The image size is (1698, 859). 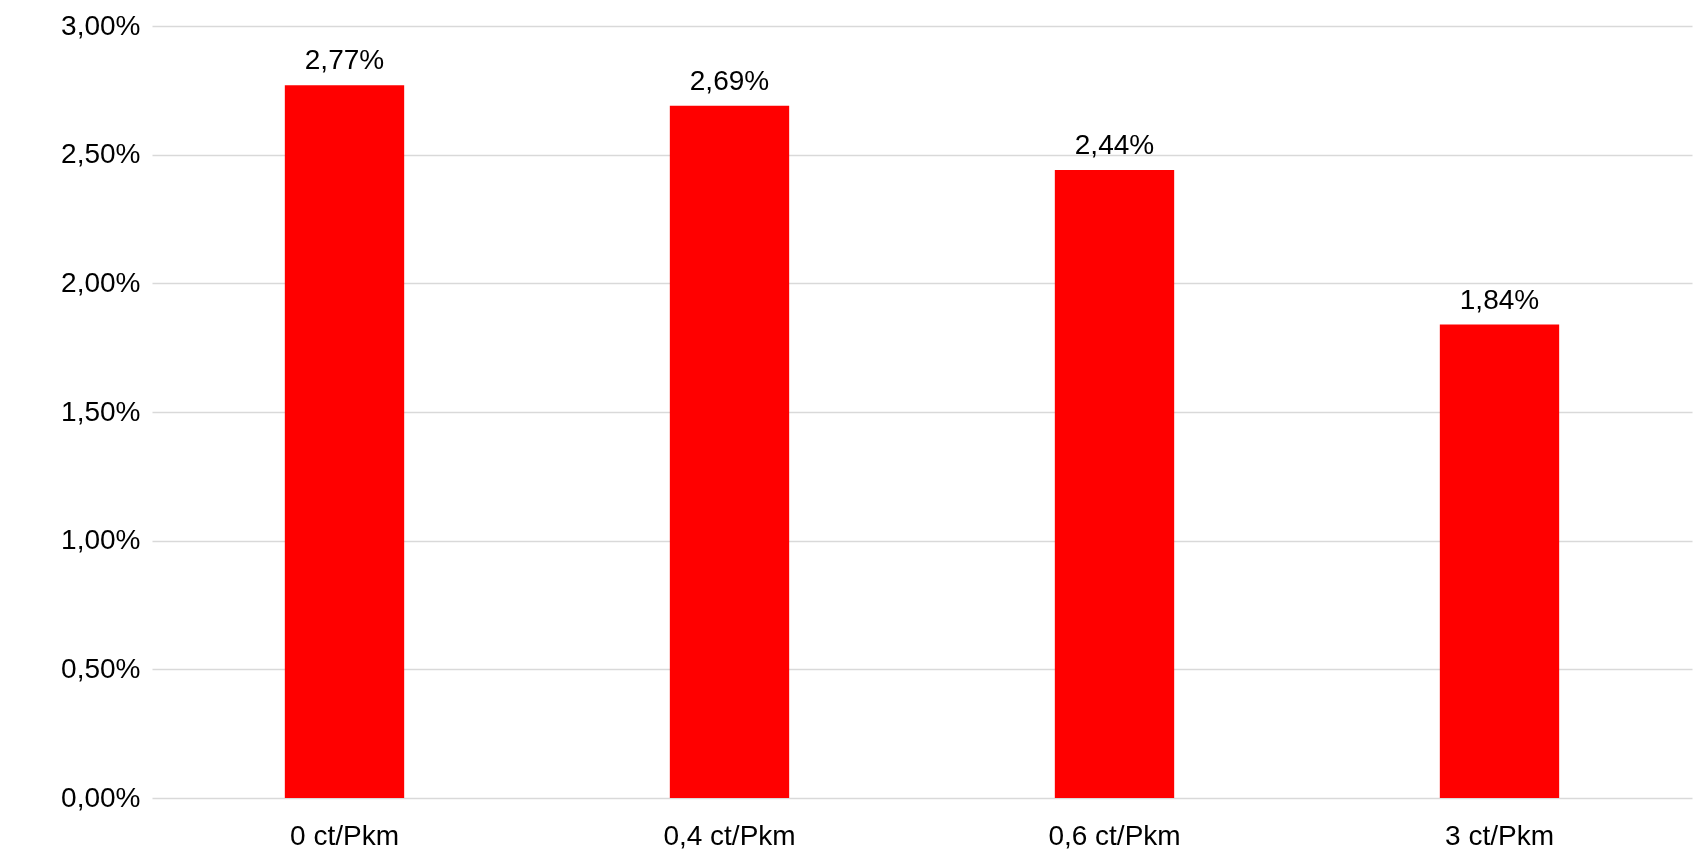 What do you see at coordinates (1499, 299) in the screenshot?
I see `data-label: 1,84%` at bounding box center [1499, 299].